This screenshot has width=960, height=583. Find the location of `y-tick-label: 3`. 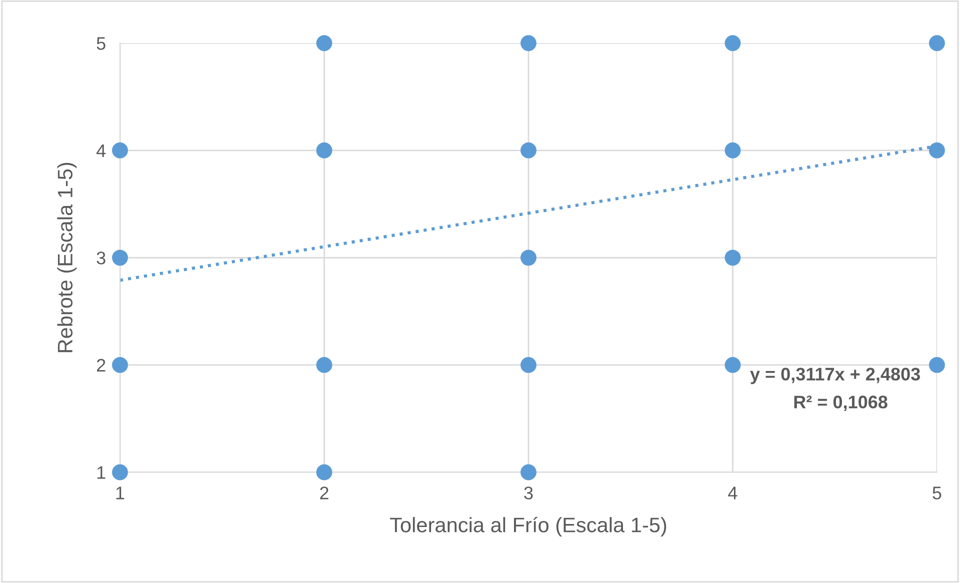

y-tick-label: 3 is located at coordinates (101, 258).